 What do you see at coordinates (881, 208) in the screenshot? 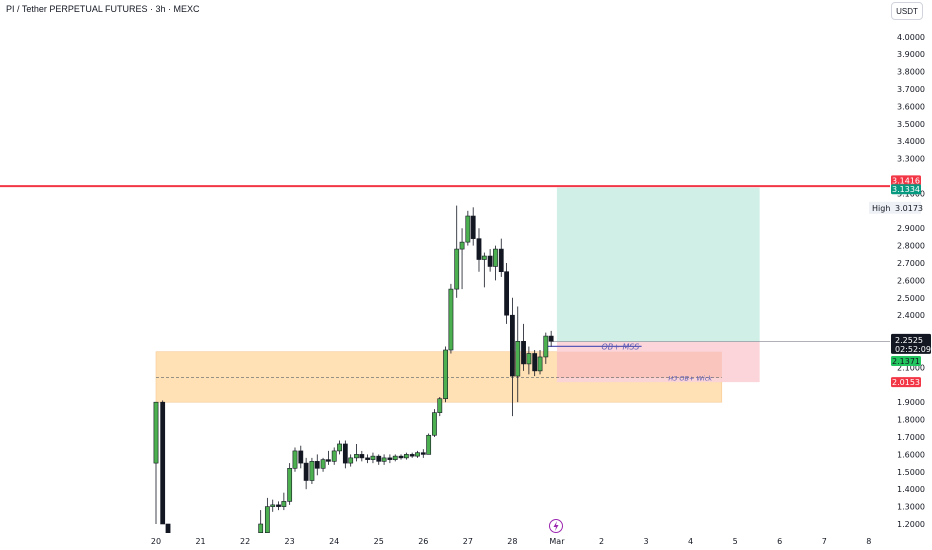
I see `high-label: High` at bounding box center [881, 208].